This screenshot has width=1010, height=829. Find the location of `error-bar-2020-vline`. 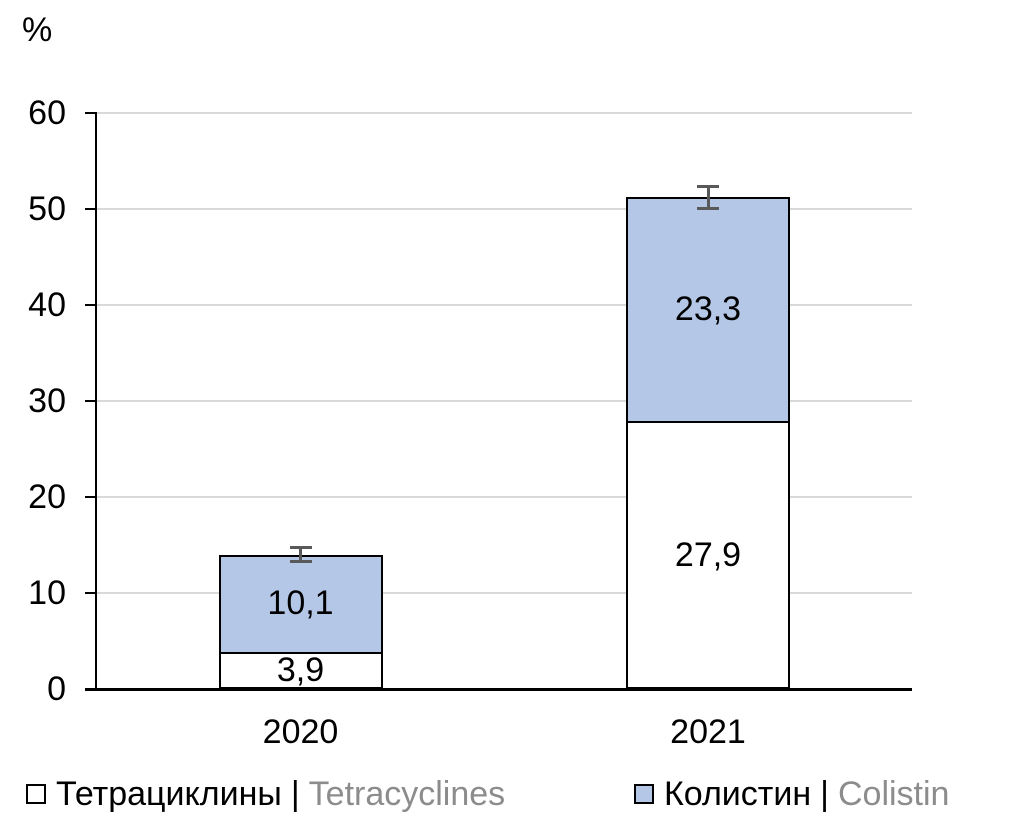

error-bar-2020-vline is located at coordinates (300, 554).